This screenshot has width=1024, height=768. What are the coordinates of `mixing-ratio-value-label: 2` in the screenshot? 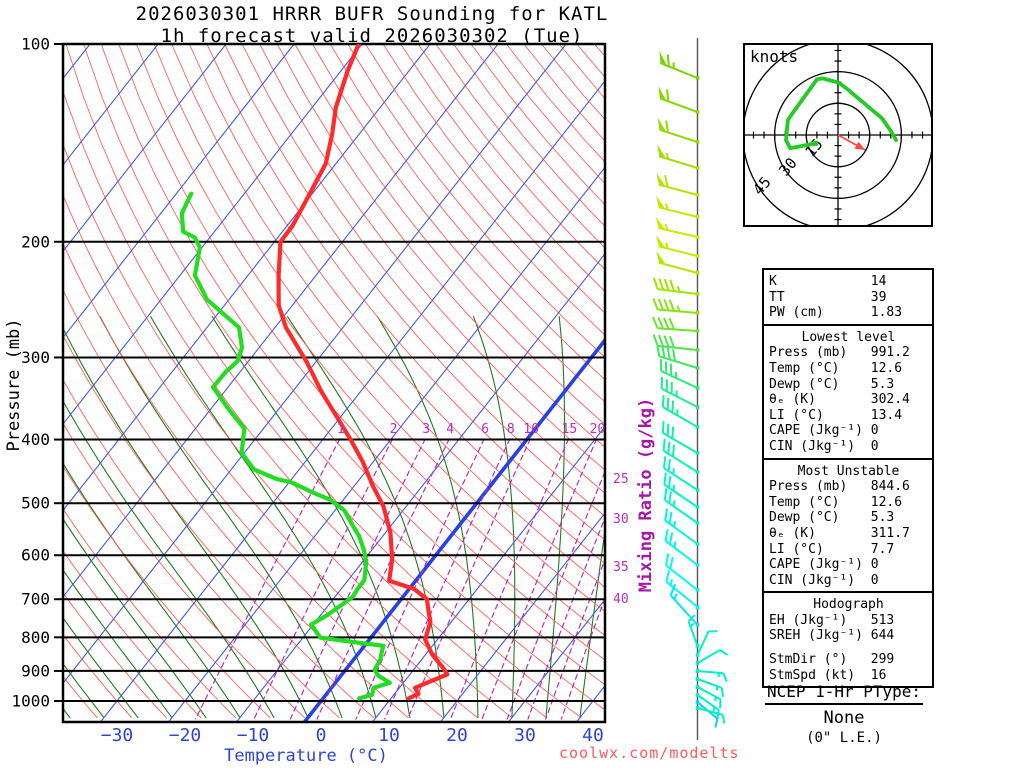 It's located at (394, 429).